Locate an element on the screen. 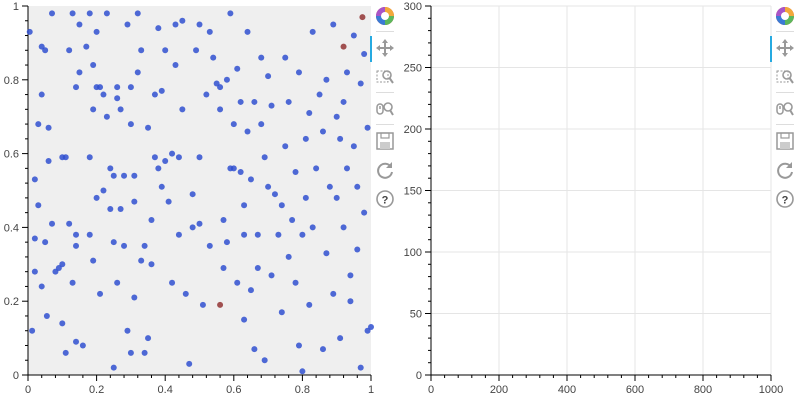 The height and width of the screenshot is (405, 800). pan-tool is located at coordinates (383, 49).